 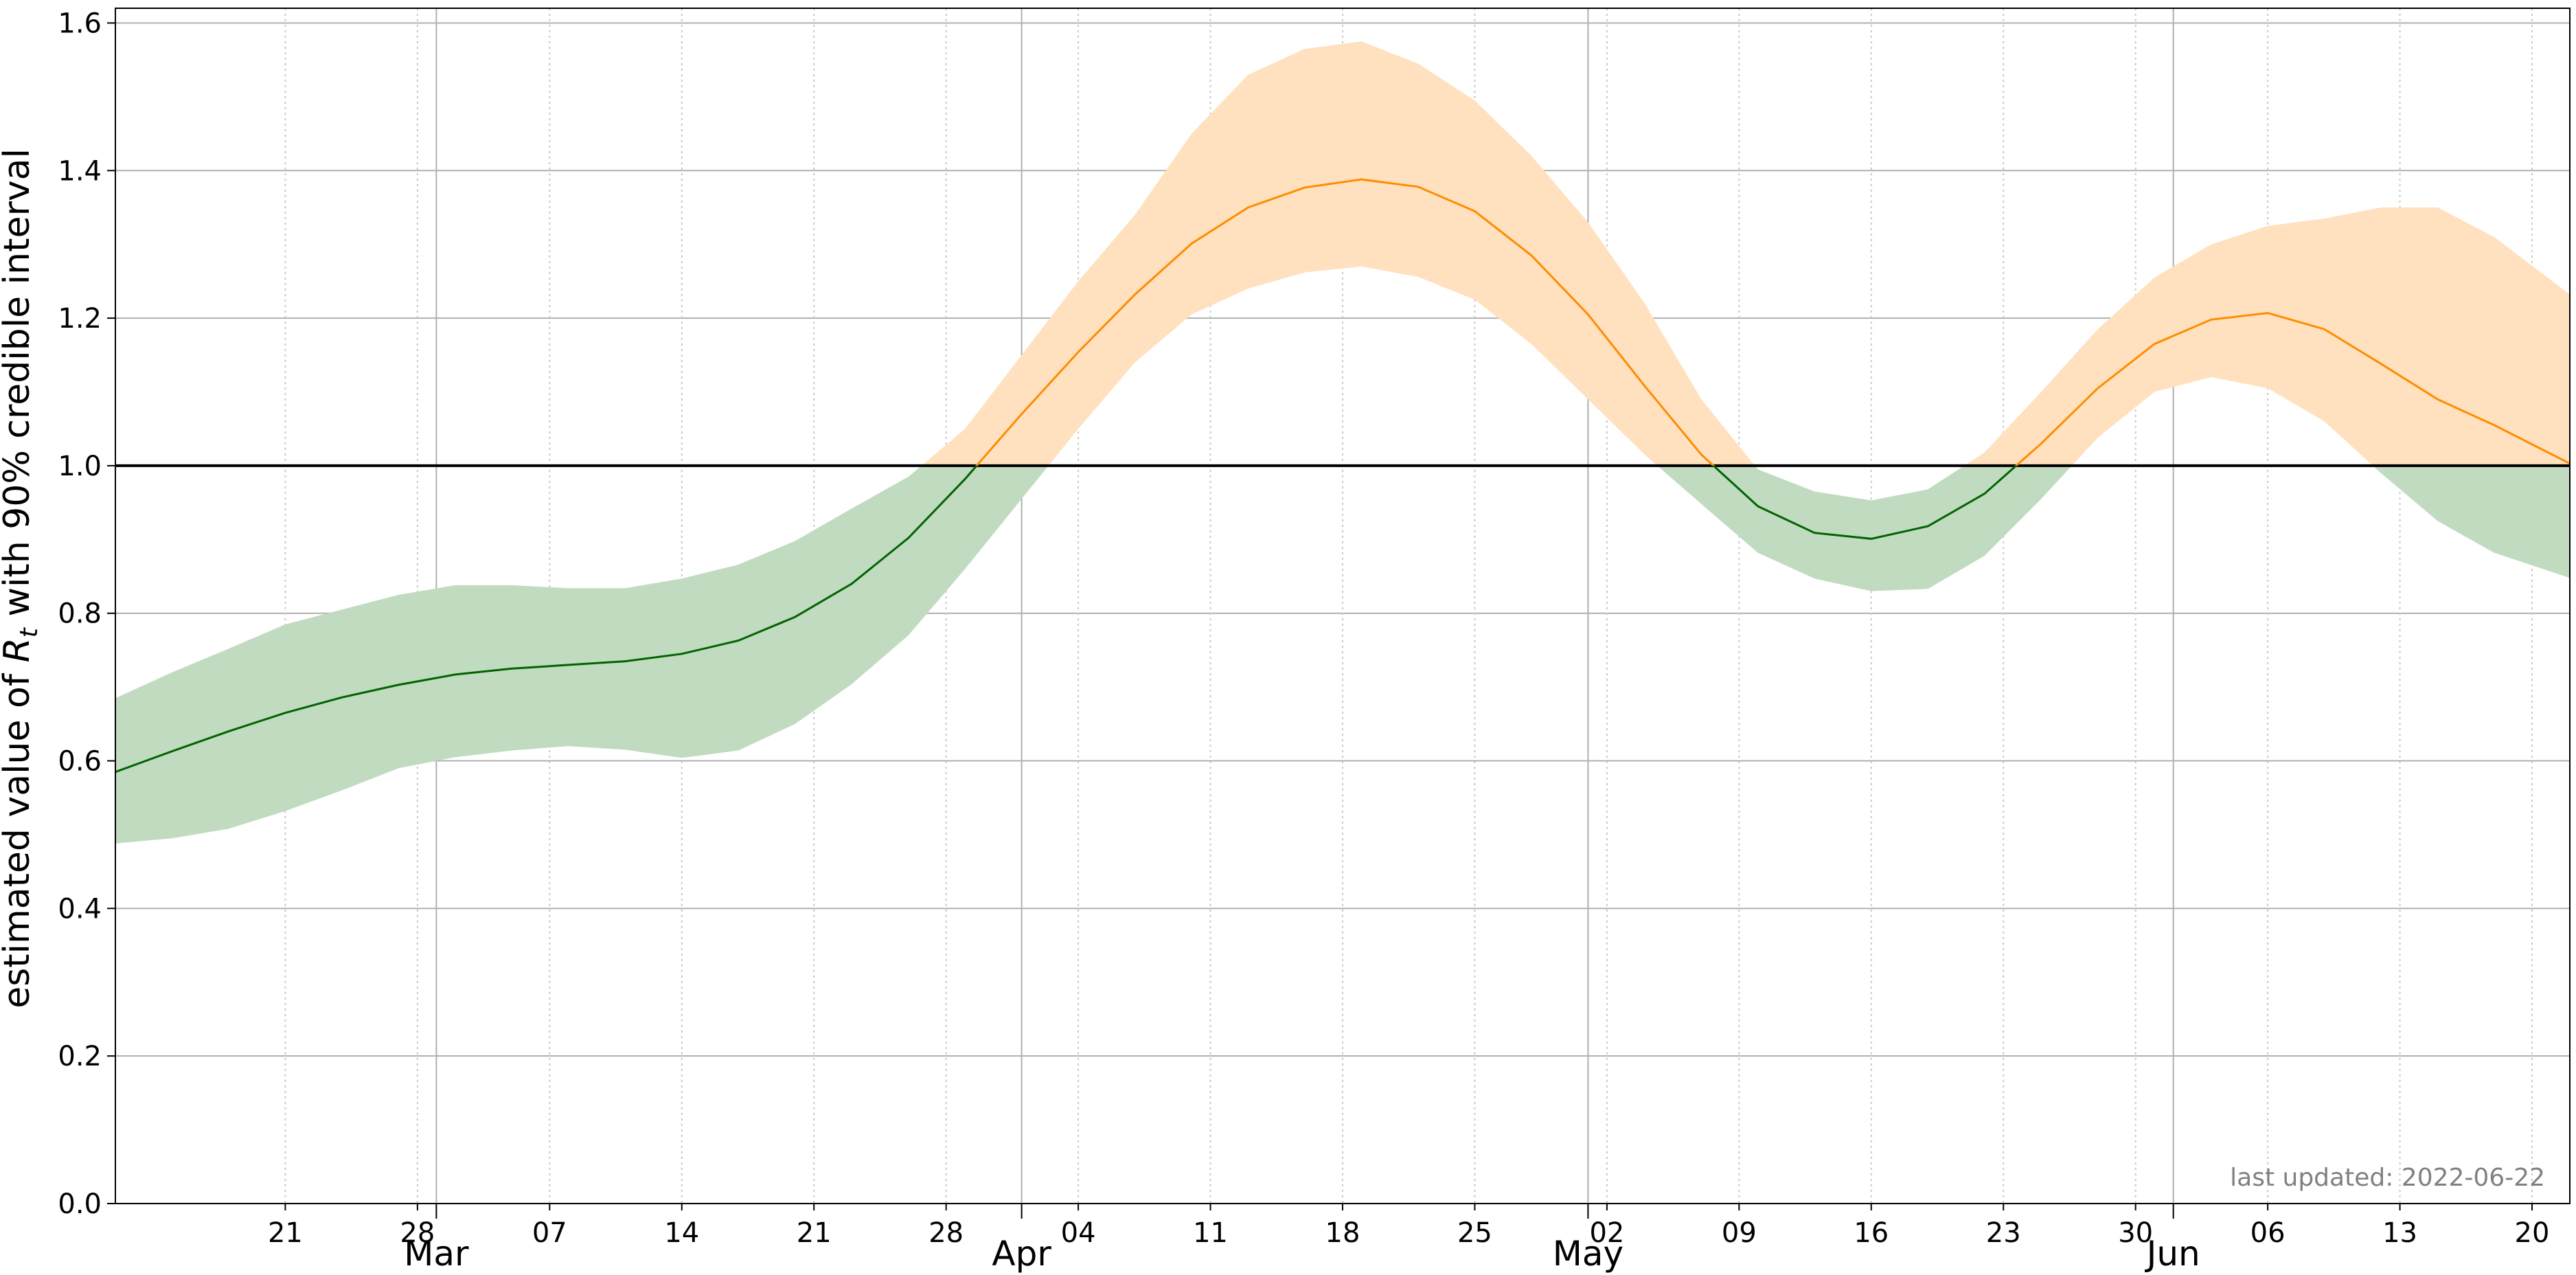 I want to click on x-minor-tick-label: 11, so click(x=1210, y=1233).